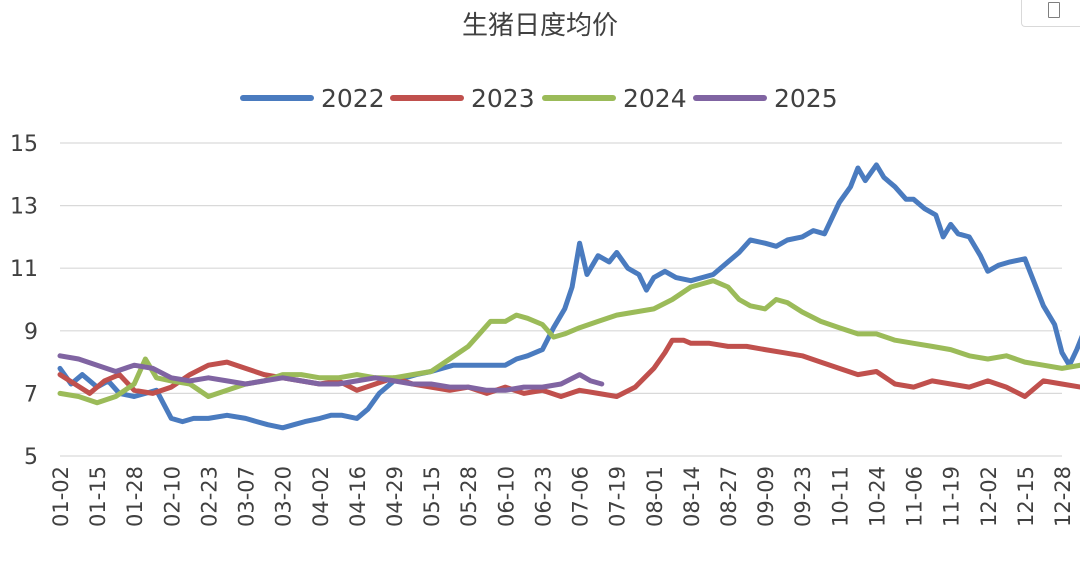  Describe the element at coordinates (24, 269) in the screenshot. I see `y-tick-label: 11` at that location.